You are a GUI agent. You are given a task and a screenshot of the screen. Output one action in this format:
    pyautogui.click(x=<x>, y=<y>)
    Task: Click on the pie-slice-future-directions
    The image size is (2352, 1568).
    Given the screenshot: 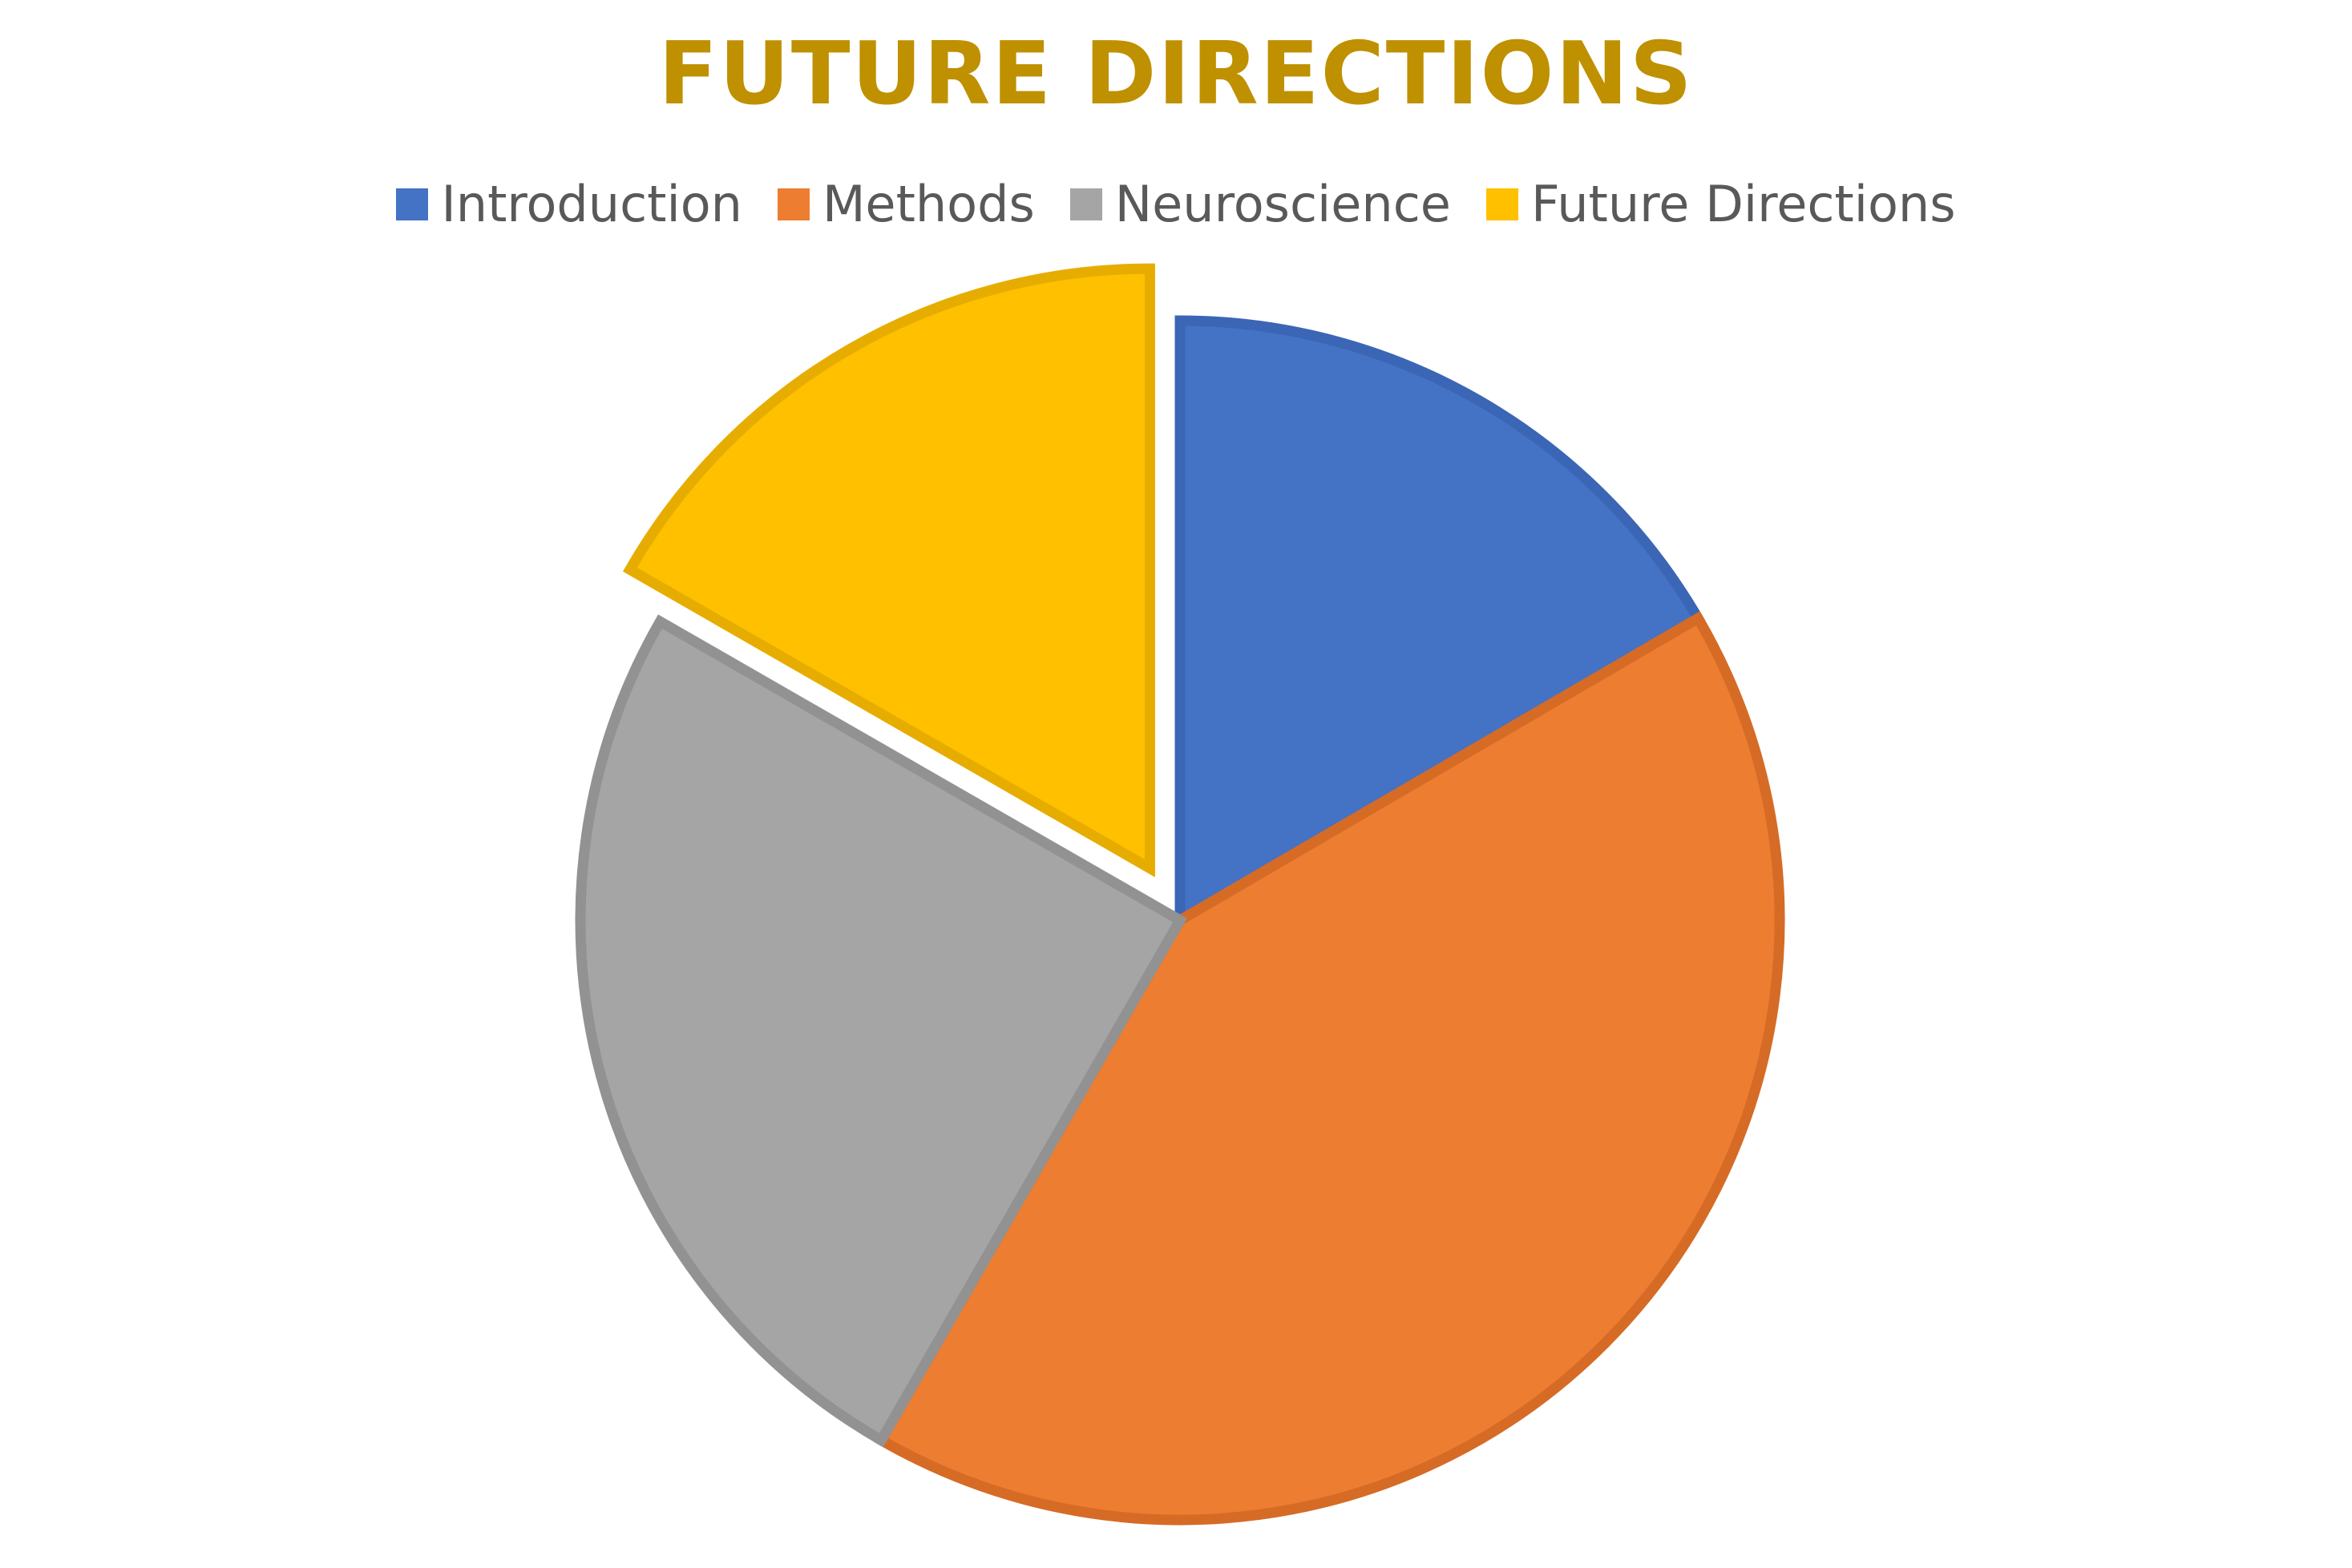 What is the action you would take?
    pyautogui.click(x=888, y=570)
    